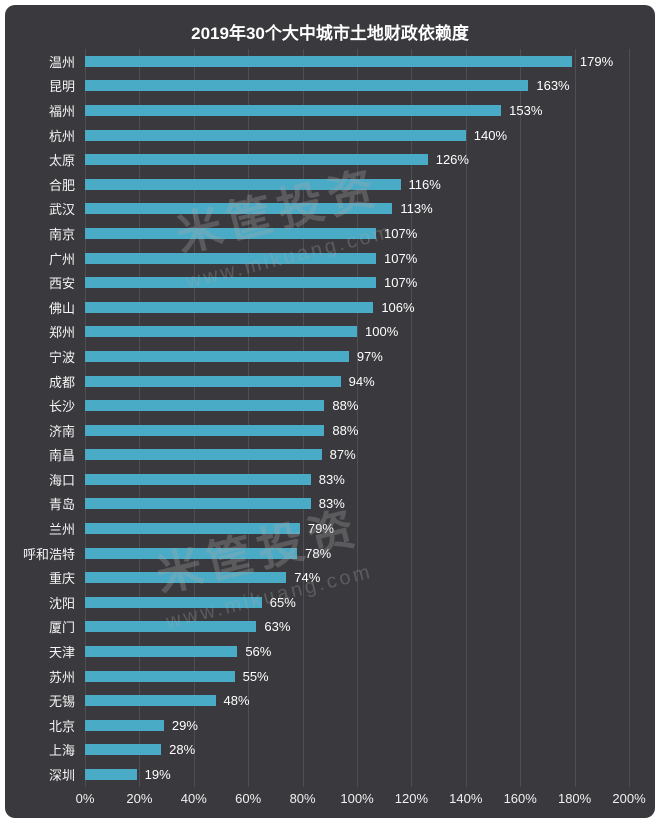 Image resolution: width=660 pixels, height=823 pixels. Describe the element at coordinates (330, 725) in the screenshot. I see `bar-row: 北京 29%` at that location.